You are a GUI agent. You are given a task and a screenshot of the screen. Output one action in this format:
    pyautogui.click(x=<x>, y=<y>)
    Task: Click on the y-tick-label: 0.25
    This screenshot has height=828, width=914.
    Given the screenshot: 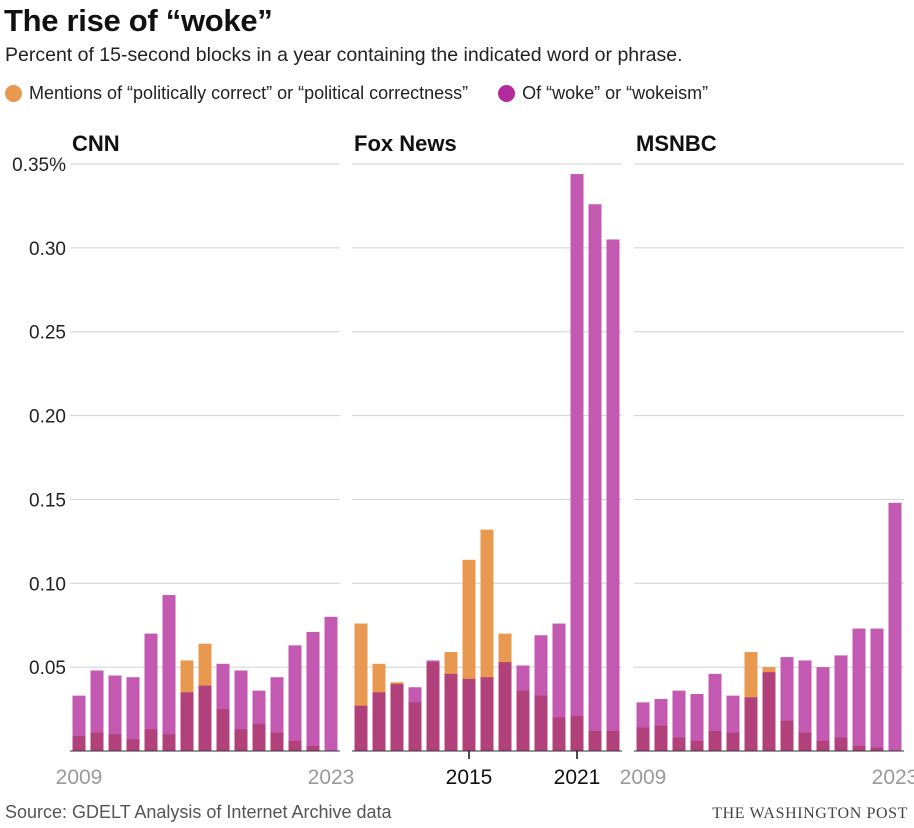 What is the action you would take?
    pyautogui.click(x=47, y=333)
    